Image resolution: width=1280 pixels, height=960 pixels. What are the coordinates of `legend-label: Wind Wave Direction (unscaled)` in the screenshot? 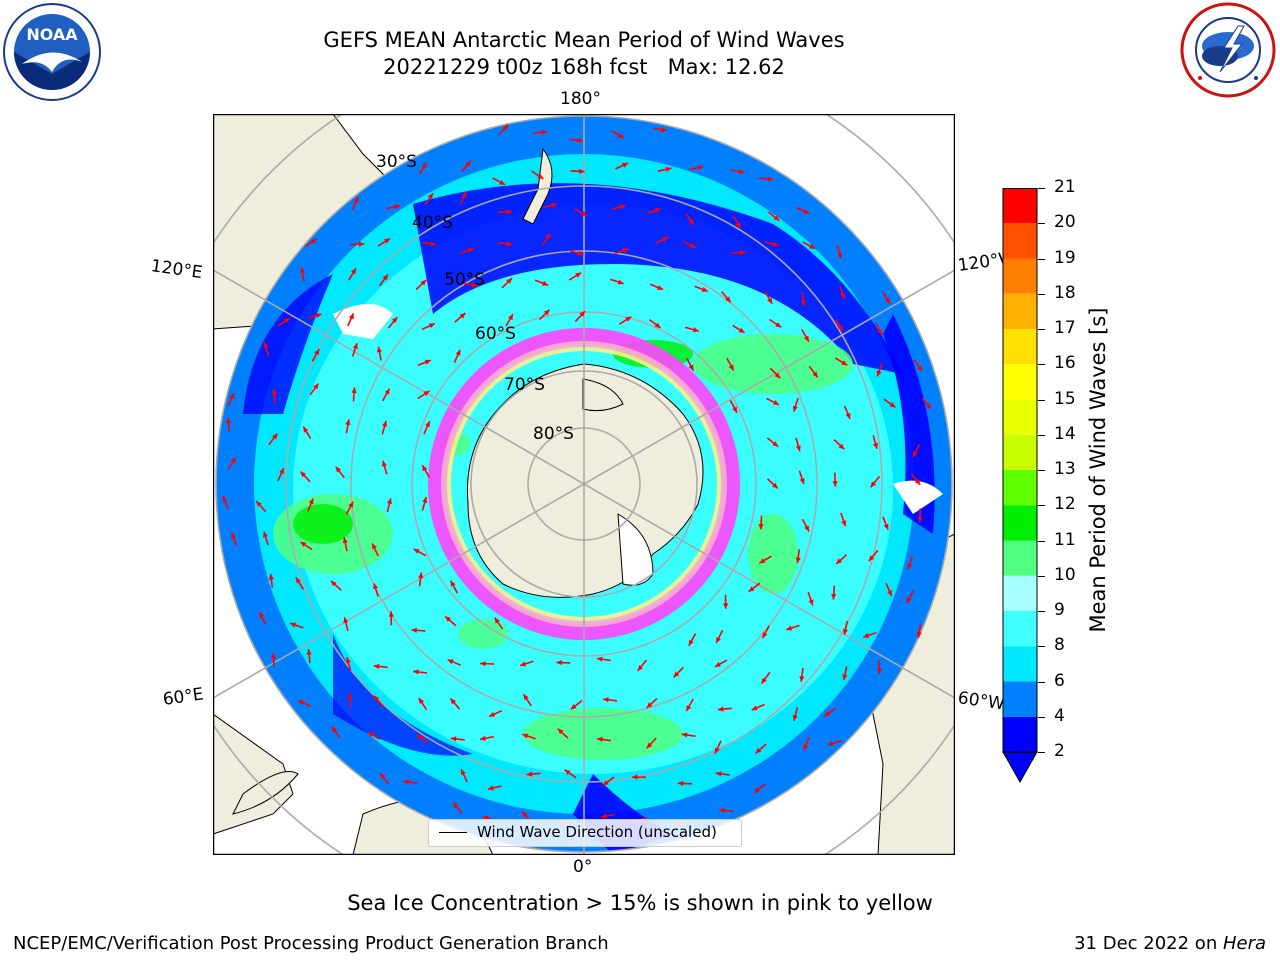 It's located at (597, 832).